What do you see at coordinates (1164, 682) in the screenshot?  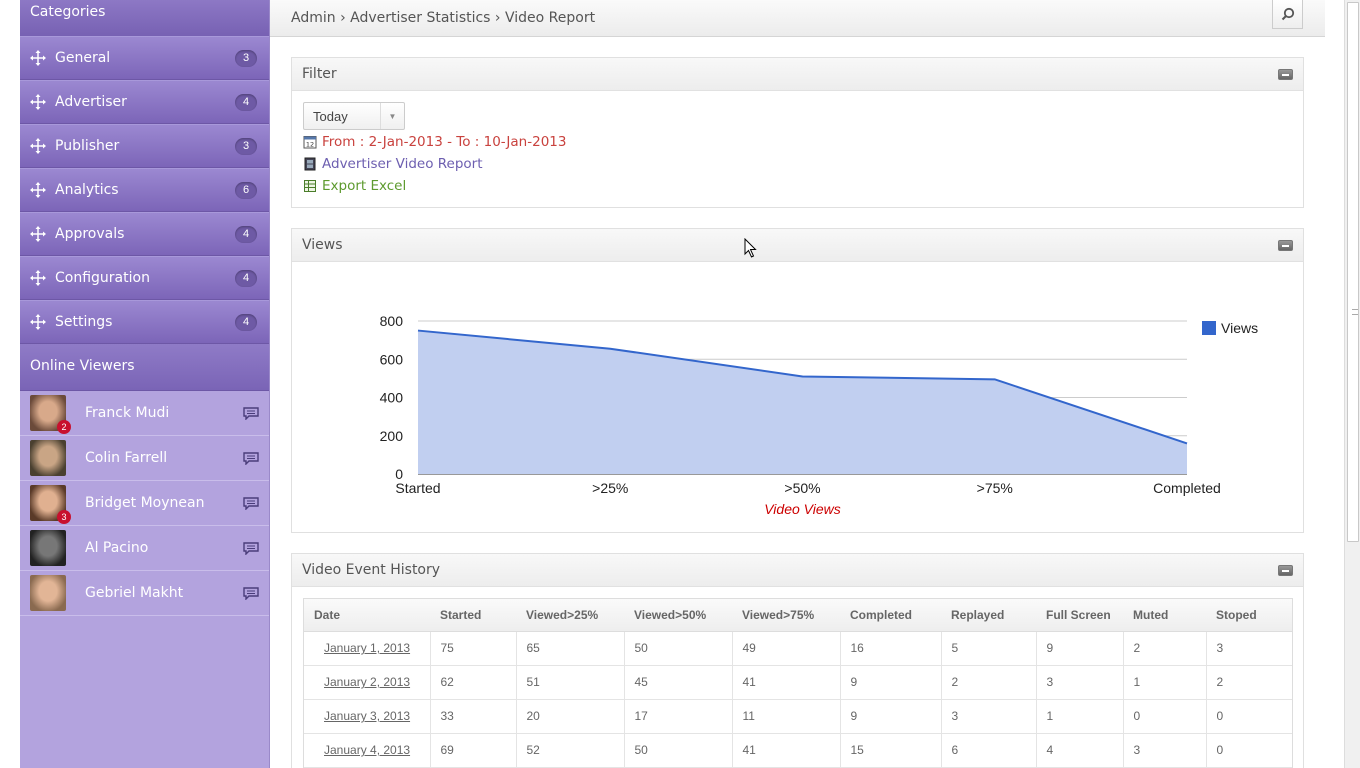 I see `value-cell: 1` at bounding box center [1164, 682].